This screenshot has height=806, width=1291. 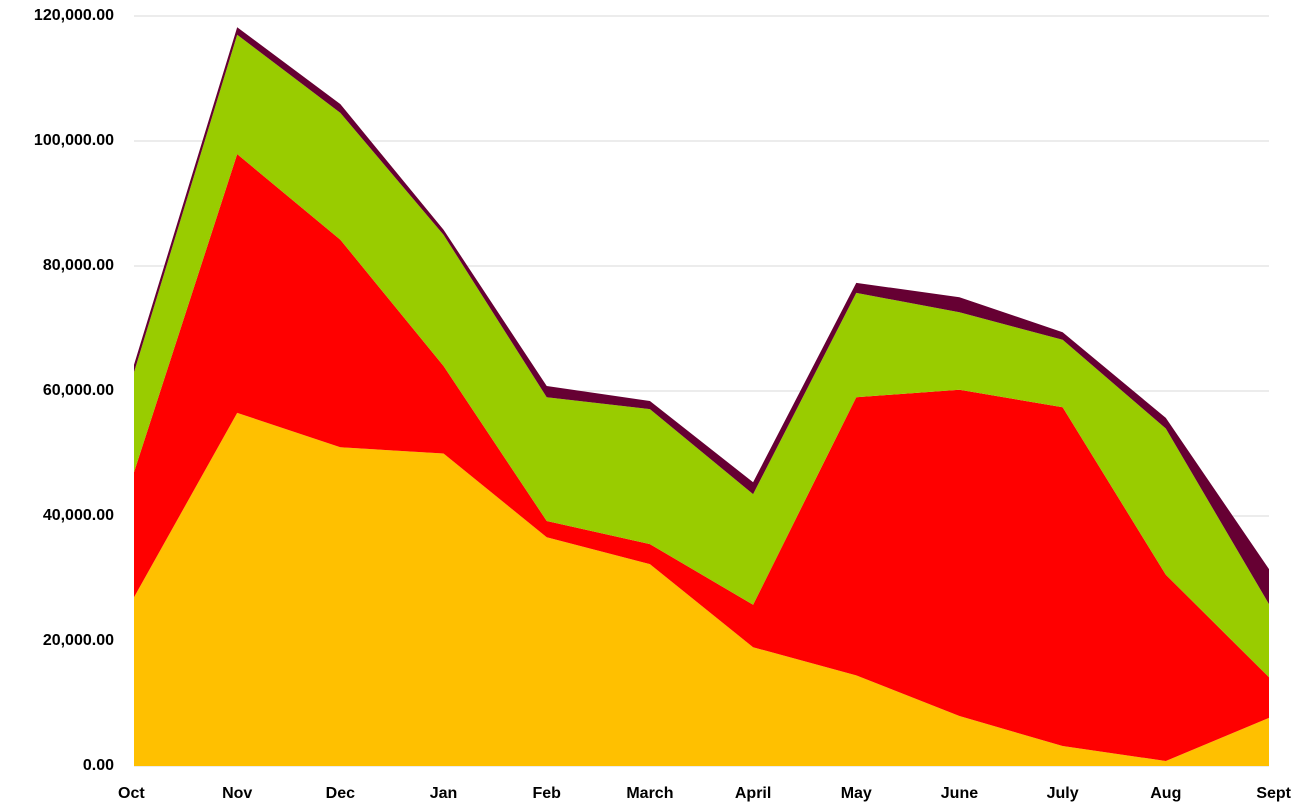 What do you see at coordinates (753, 793) in the screenshot?
I see `x-tick-label: April` at bounding box center [753, 793].